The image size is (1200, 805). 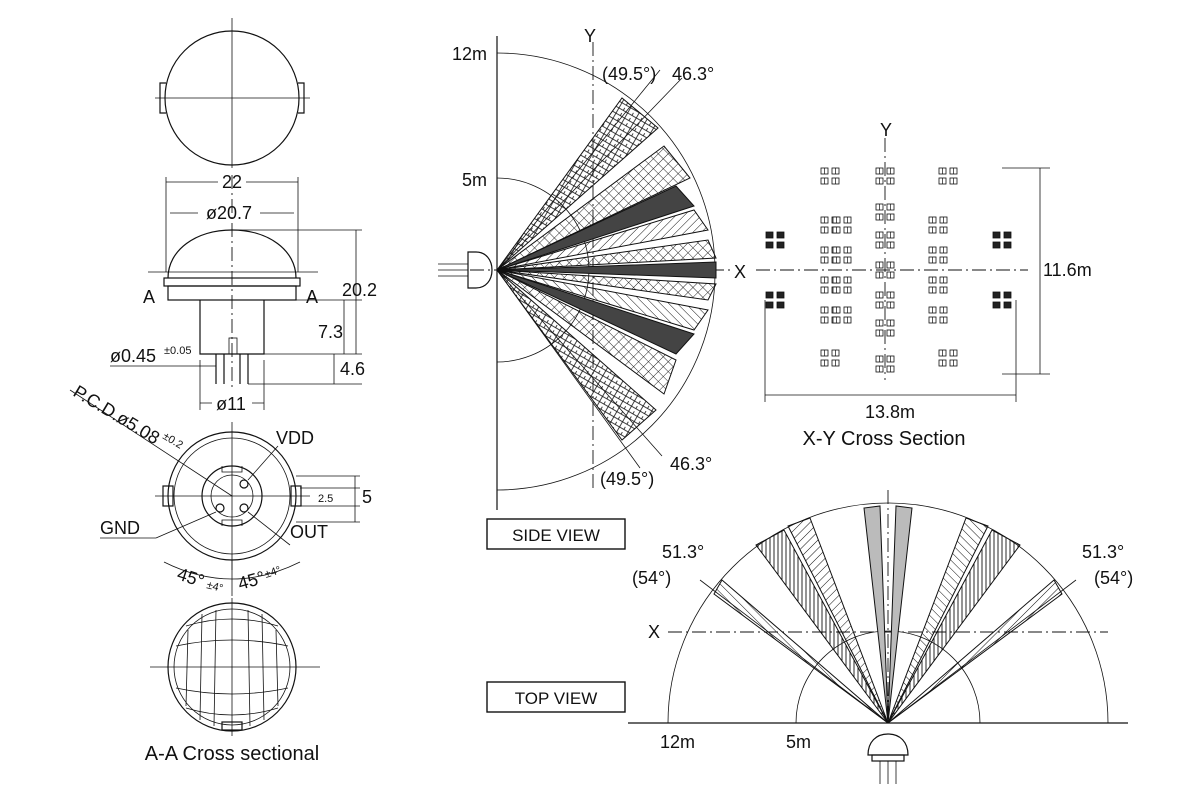 What do you see at coordinates (172, 440) in the screenshot?
I see `pcd-tolerance: ±0.2` at bounding box center [172, 440].